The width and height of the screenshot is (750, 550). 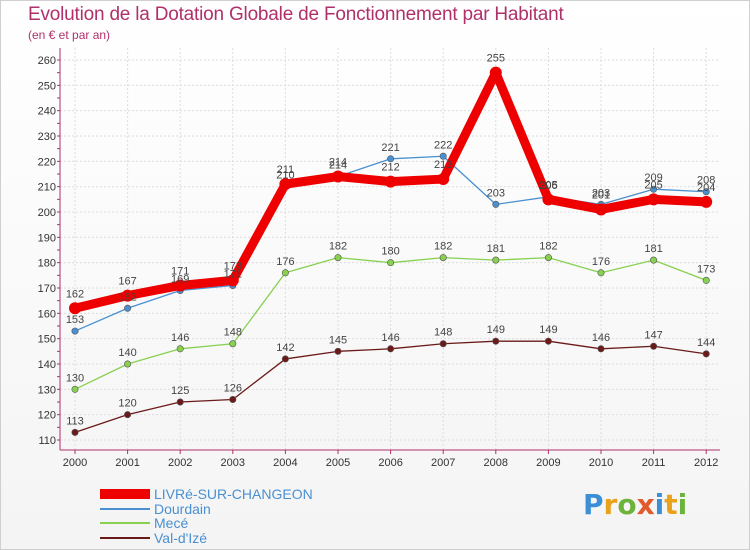 I want to click on x-tick-label: 2011, so click(x=654, y=463).